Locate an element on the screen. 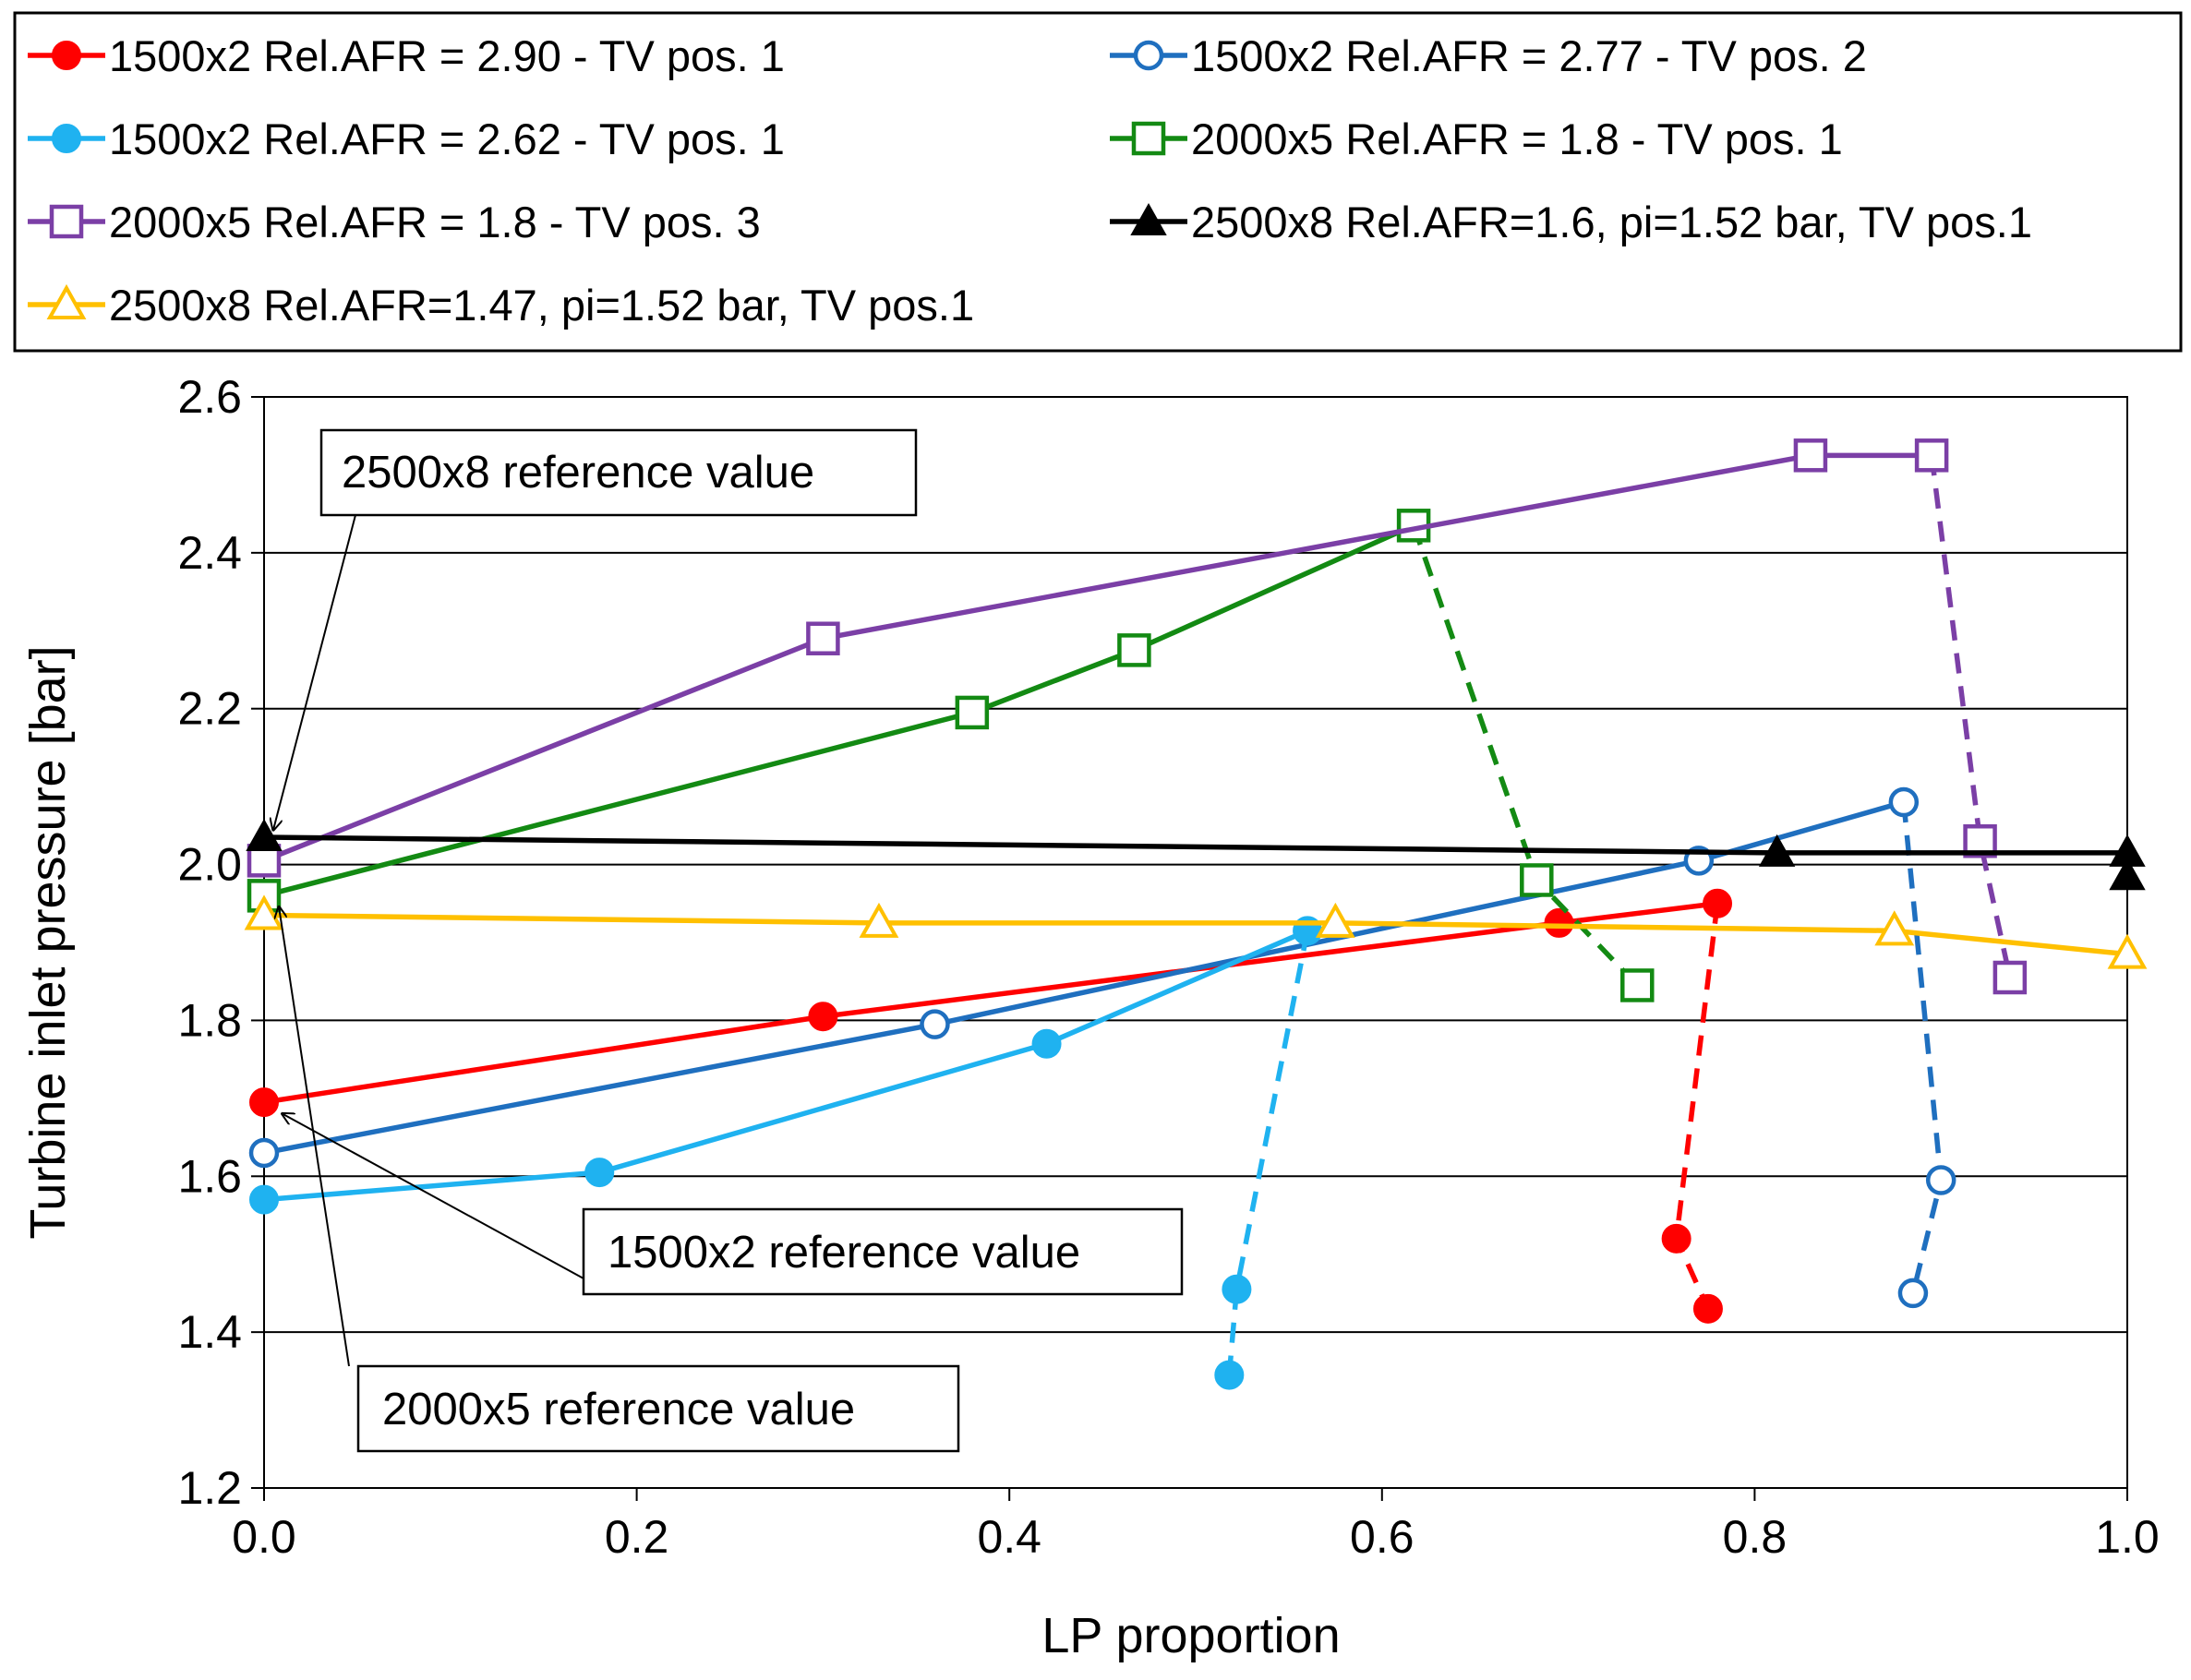 The width and height of the screenshot is (2191, 1680). y-tick-label: 2.2 is located at coordinates (209, 709).